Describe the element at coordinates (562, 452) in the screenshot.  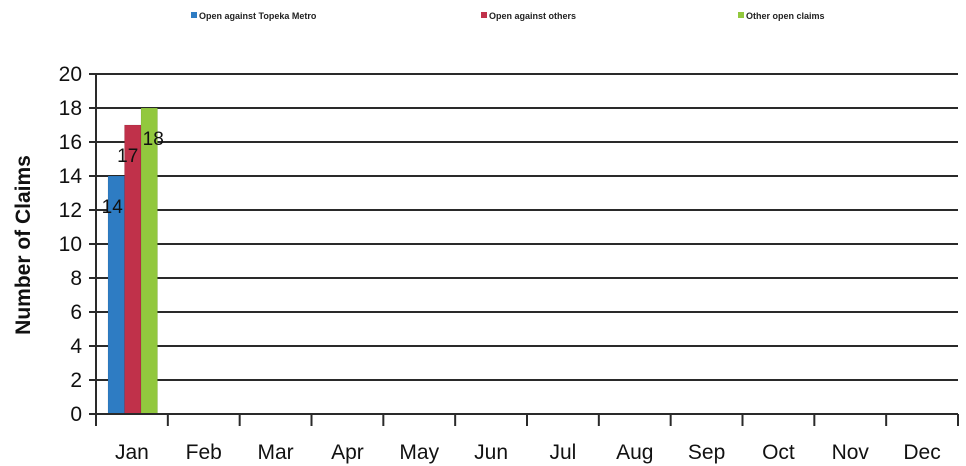
I see `x-tick-label: Jul` at that location.